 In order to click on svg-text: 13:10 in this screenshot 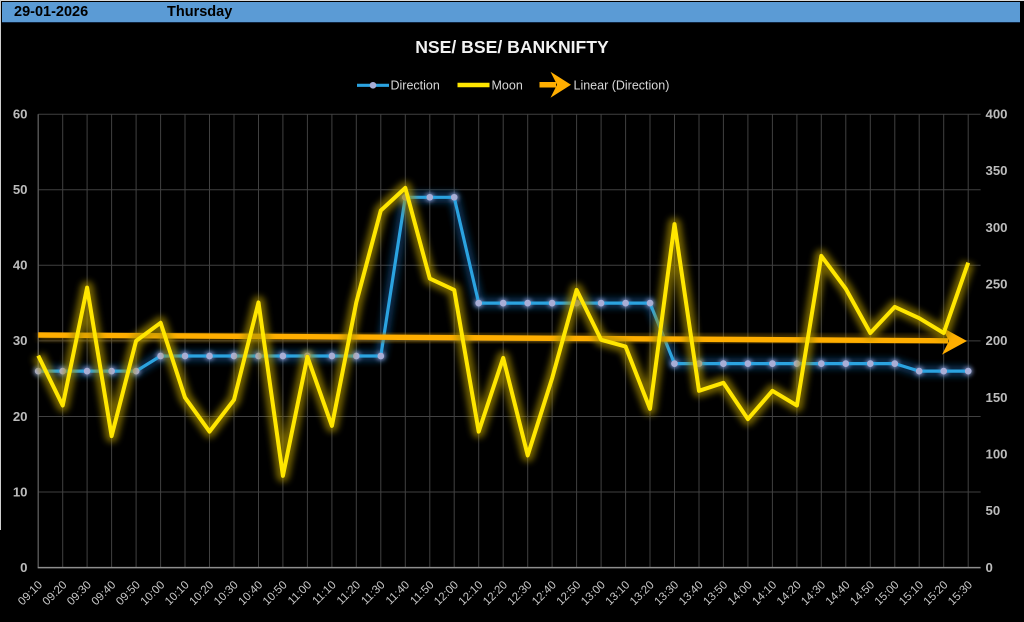, I will do `click(618, 593)`.